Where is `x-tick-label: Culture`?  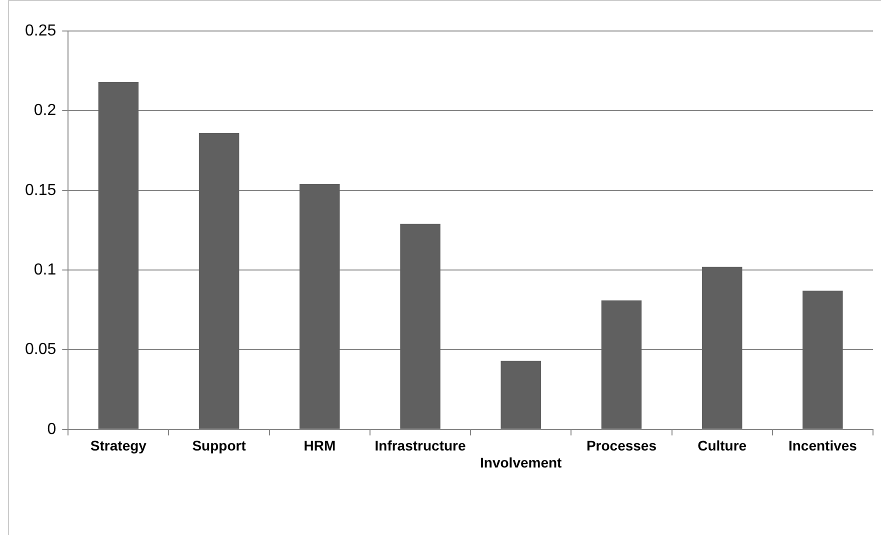
x-tick-label: Culture is located at coordinates (722, 446).